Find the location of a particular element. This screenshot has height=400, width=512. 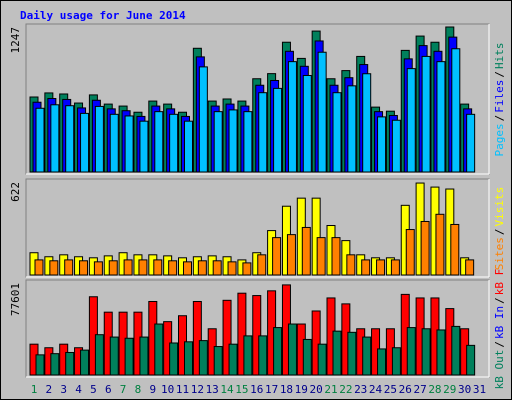

x-tick-label: 20 is located at coordinates (316, 389).